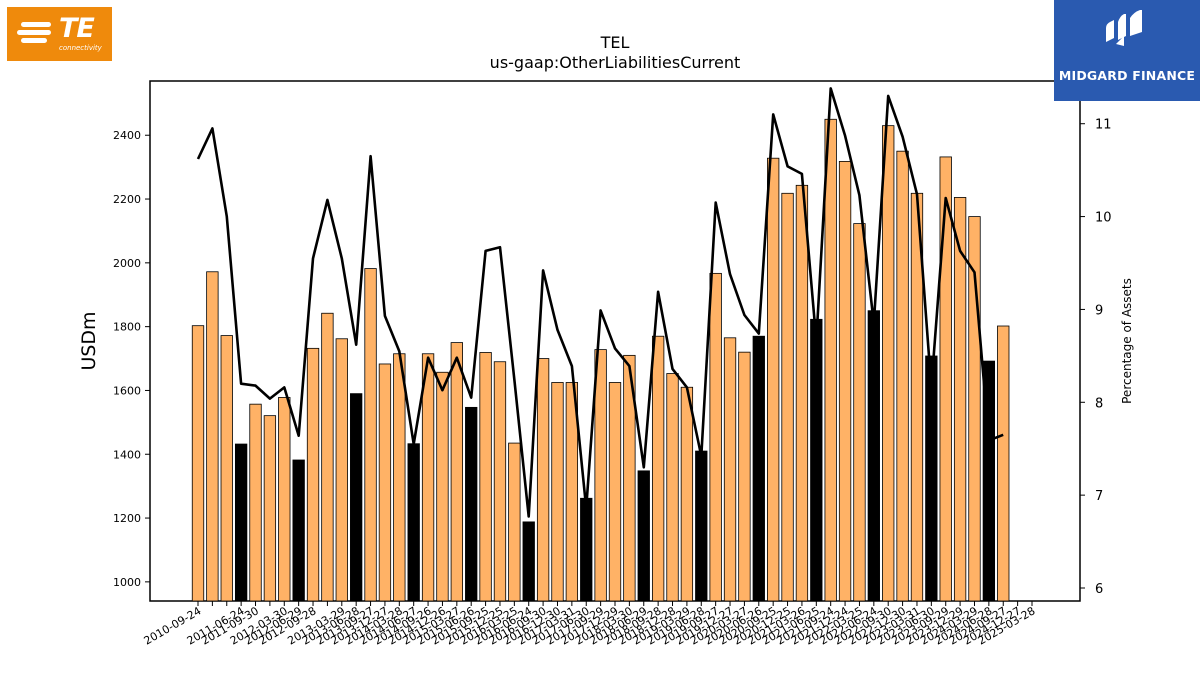 The width and height of the screenshot is (1200, 675). Describe the element at coordinates (615, 62) in the screenshot. I see `chart-subtitle: us-gaap:OtherLiabilitiesCurrent` at that location.